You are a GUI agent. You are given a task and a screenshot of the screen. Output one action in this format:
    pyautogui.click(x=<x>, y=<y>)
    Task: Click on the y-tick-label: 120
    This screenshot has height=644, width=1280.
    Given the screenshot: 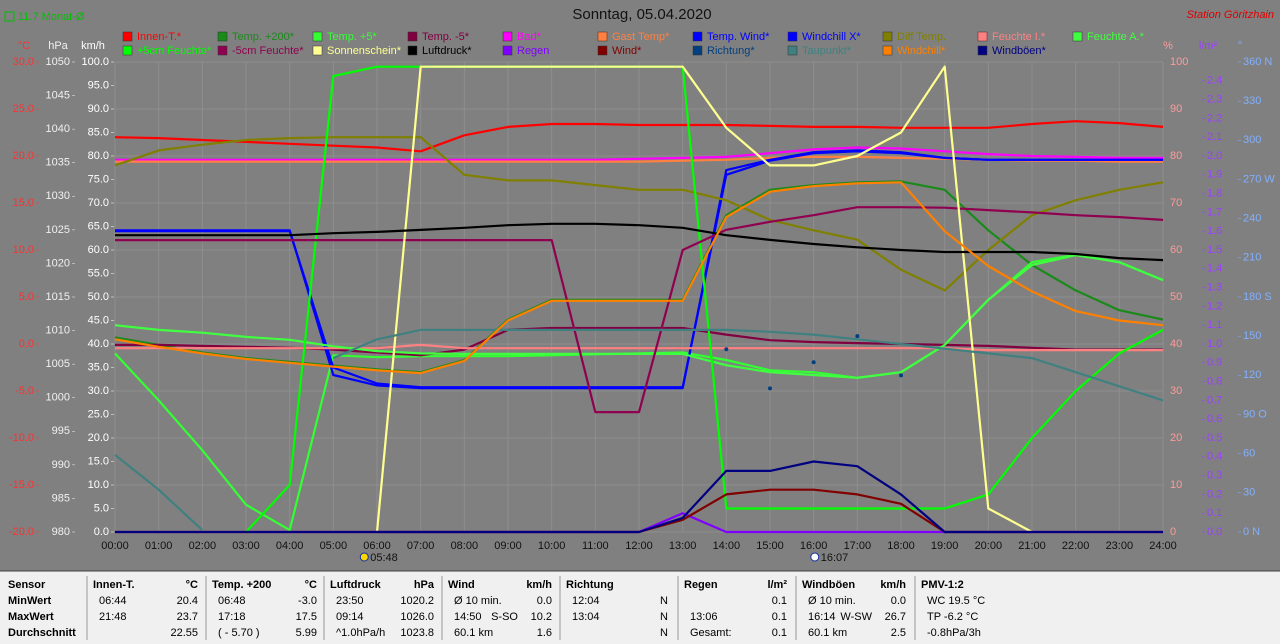 What is the action you would take?
    pyautogui.click(x=1252, y=375)
    